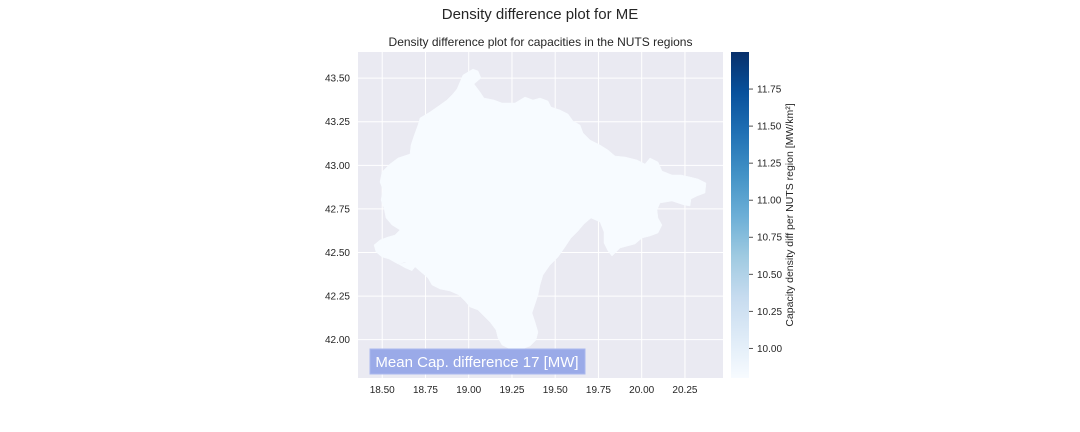 This screenshot has height=432, width=1080. I want to click on x-tick-label: 20.00, so click(641, 390).